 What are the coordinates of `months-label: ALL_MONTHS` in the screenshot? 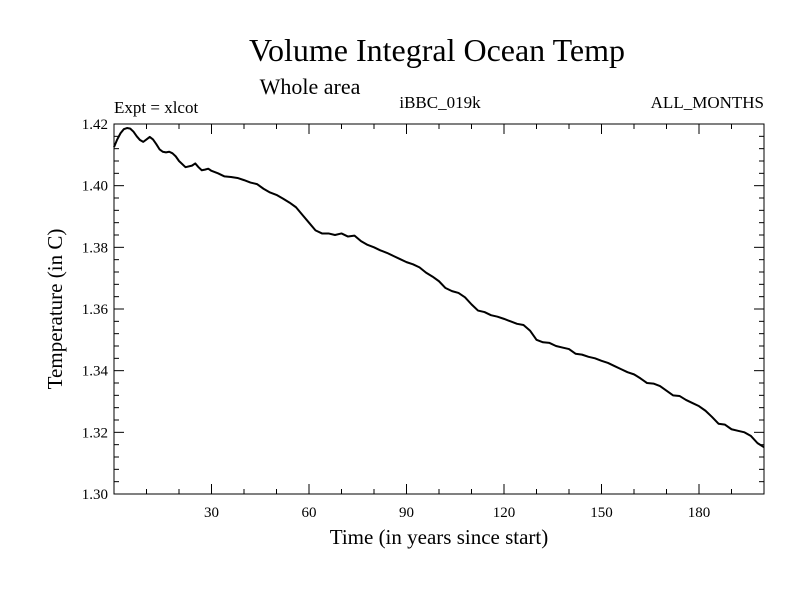 It's located at (707, 102).